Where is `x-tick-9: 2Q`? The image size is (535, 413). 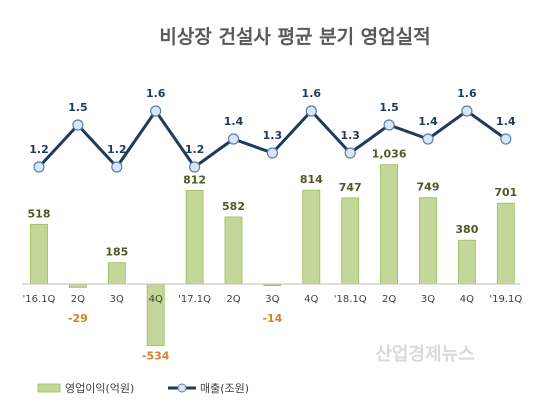 x-tick-9: 2Q is located at coordinates (389, 299).